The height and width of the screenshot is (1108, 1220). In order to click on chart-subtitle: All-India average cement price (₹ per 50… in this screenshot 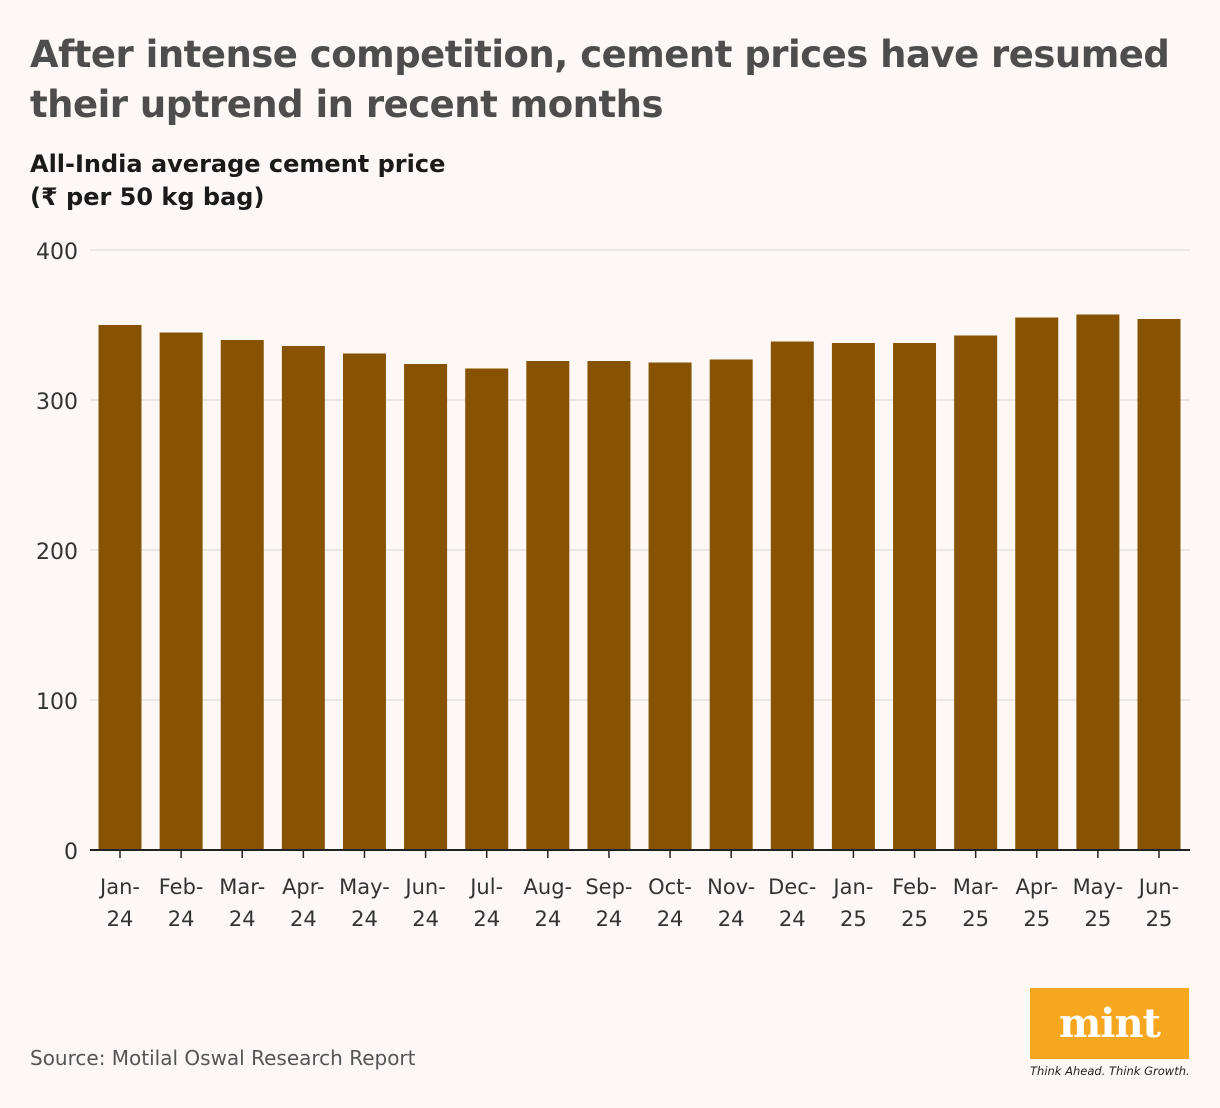, I will do `click(237, 181)`.